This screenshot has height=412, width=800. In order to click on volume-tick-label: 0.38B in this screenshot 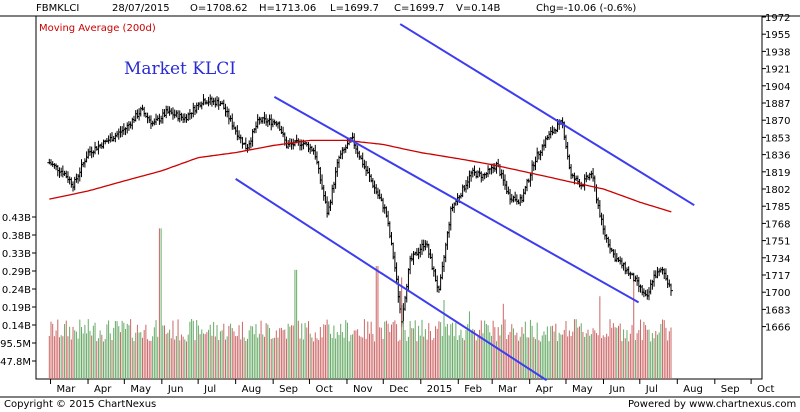, I will do `click(16, 236)`.